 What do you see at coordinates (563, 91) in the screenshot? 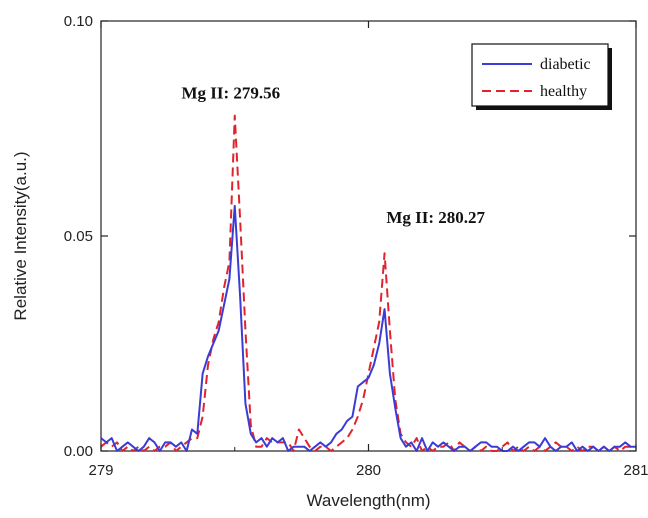
I see `legend-label-healthy: healthy` at bounding box center [563, 91].